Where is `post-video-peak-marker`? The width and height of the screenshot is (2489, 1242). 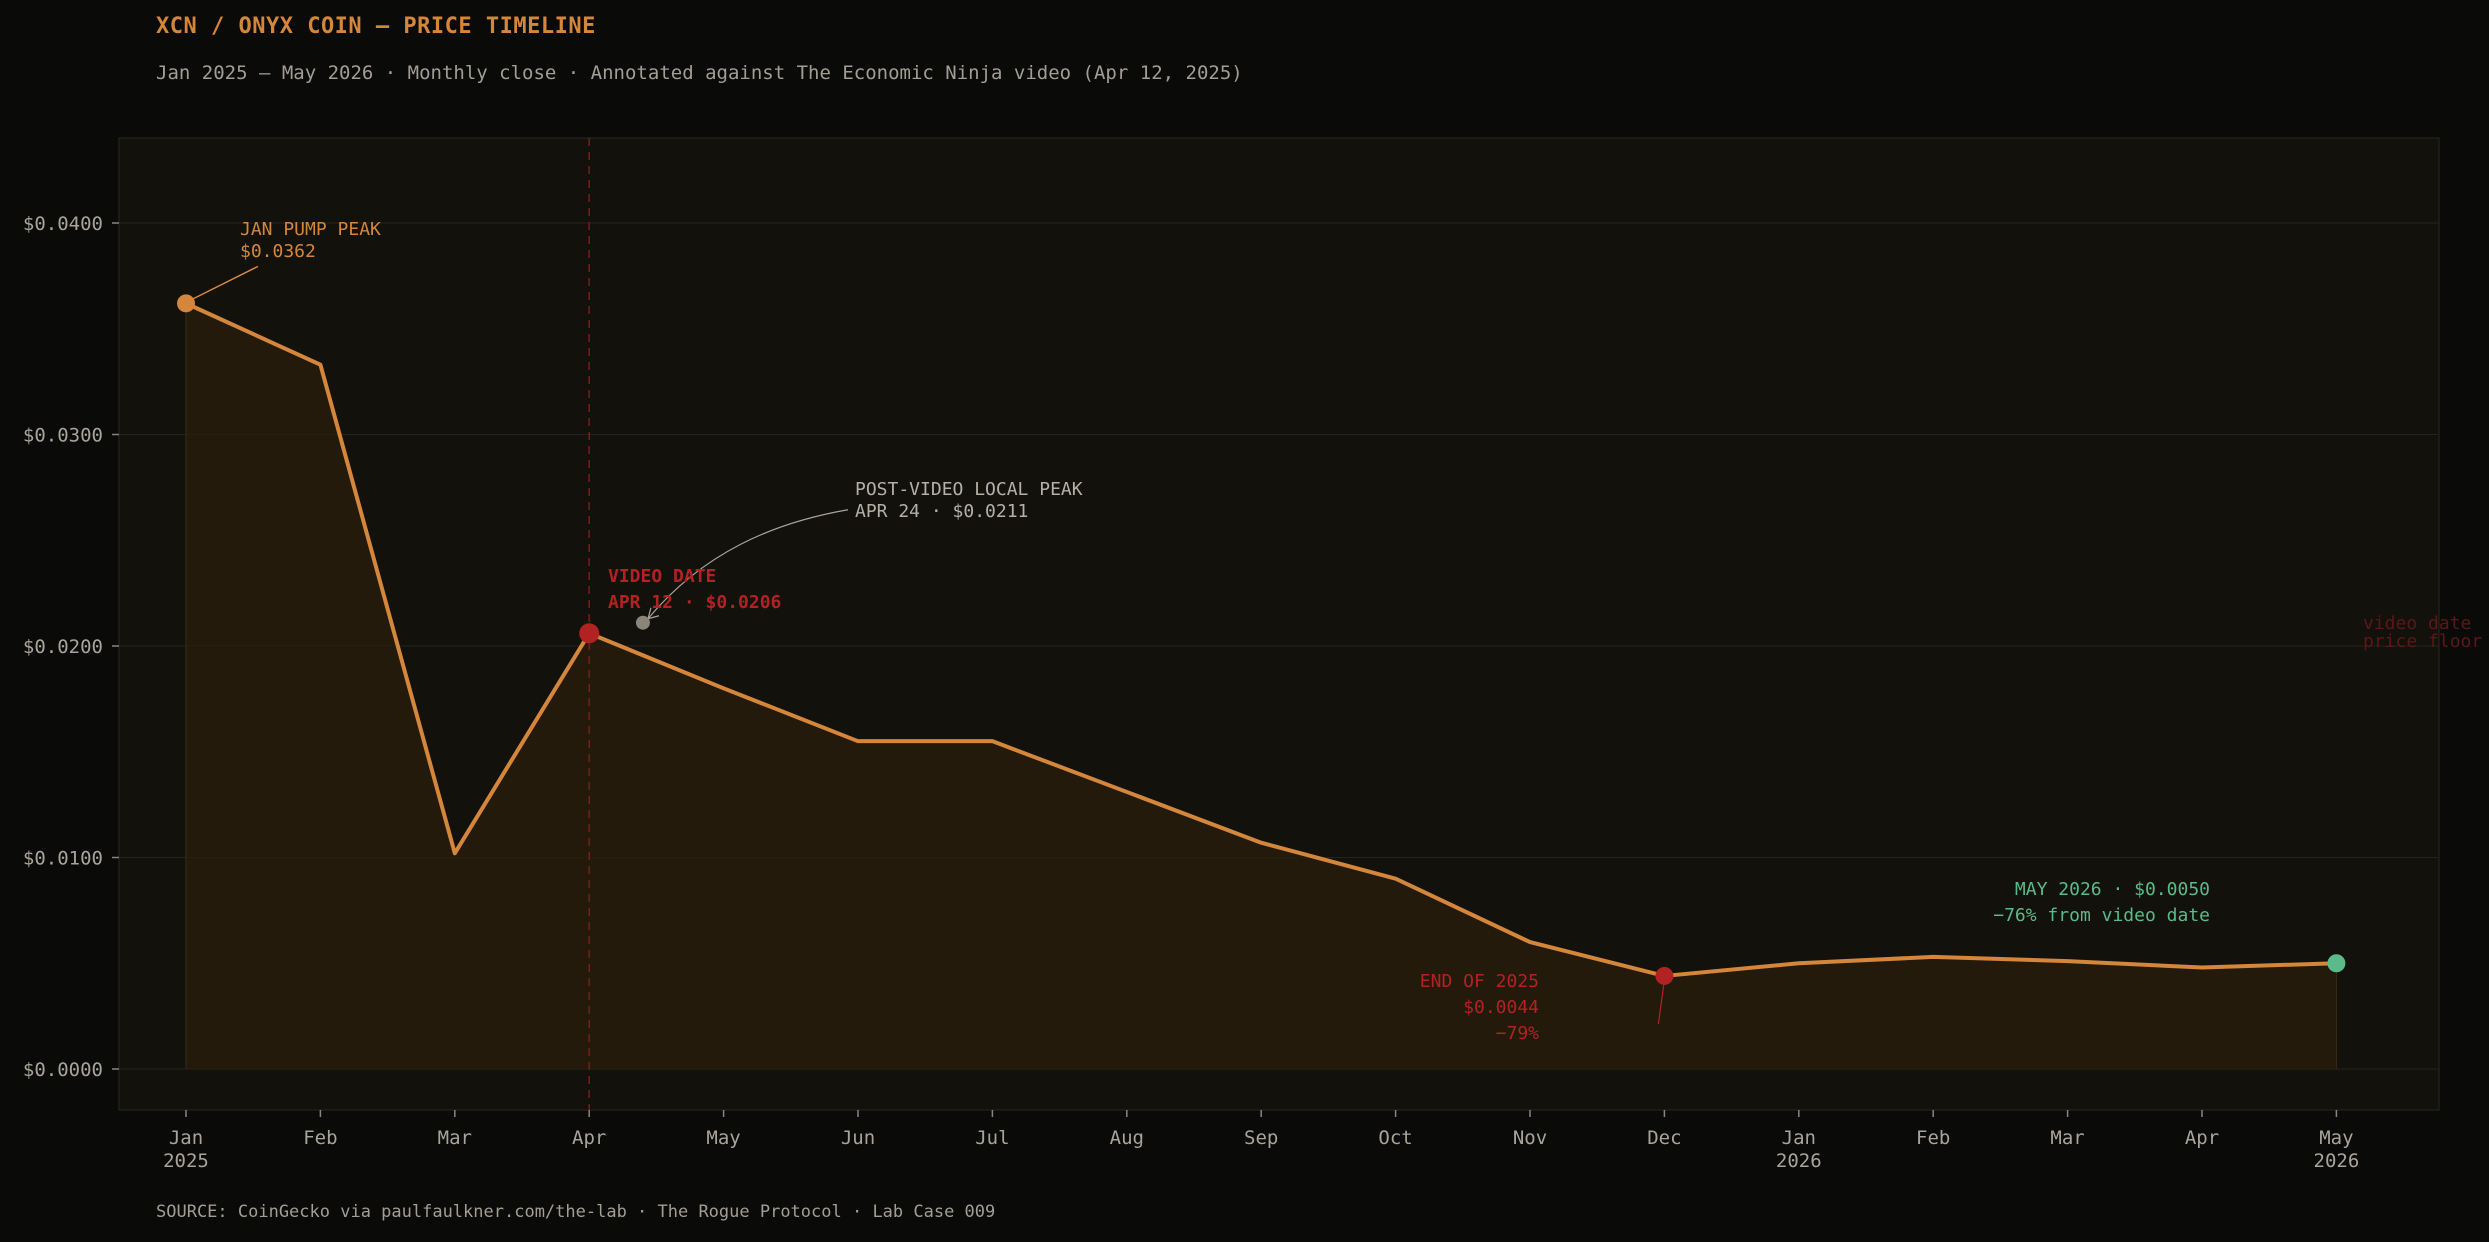
post-video-peak-marker is located at coordinates (642, 622).